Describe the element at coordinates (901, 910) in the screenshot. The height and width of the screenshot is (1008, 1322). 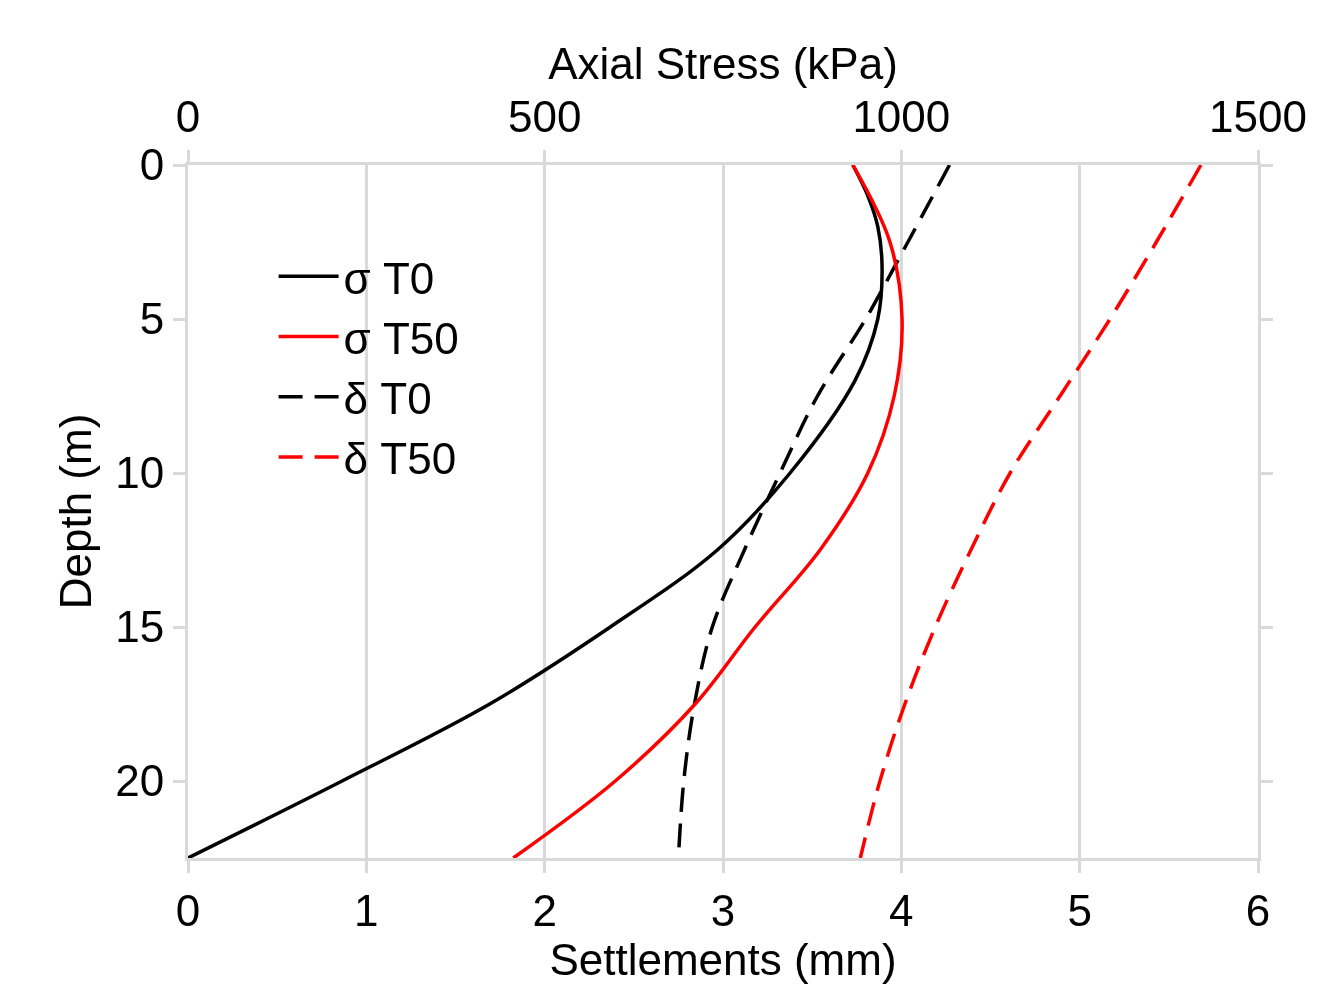
I see `x-tick-label: 4` at that location.